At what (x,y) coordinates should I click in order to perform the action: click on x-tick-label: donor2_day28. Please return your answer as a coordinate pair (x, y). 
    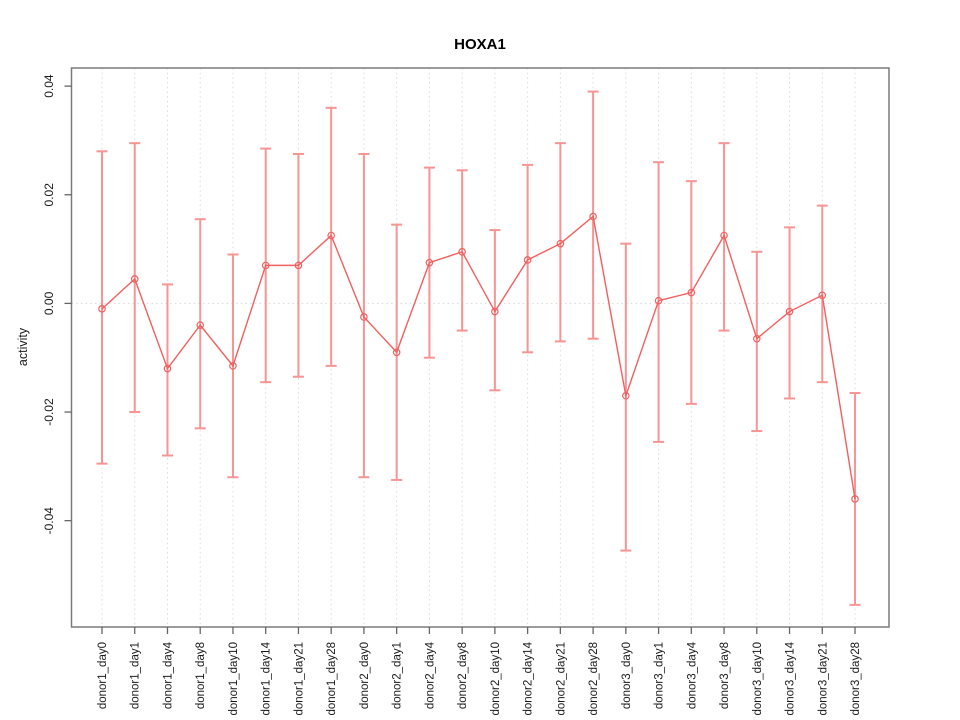
    Looking at the image, I should click on (594, 679).